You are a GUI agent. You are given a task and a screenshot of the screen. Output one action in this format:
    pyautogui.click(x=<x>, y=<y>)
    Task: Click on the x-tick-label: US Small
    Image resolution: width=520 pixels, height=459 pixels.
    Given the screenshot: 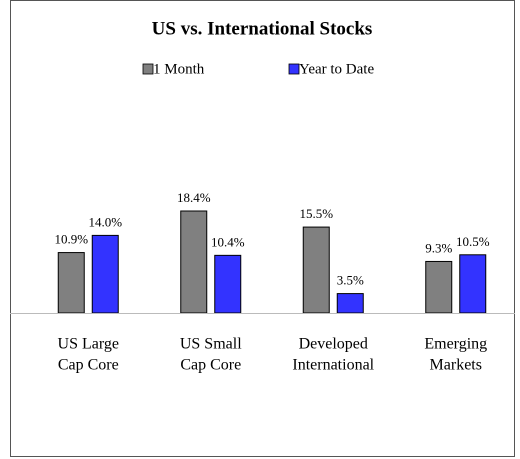 What is the action you would take?
    pyautogui.click(x=211, y=344)
    